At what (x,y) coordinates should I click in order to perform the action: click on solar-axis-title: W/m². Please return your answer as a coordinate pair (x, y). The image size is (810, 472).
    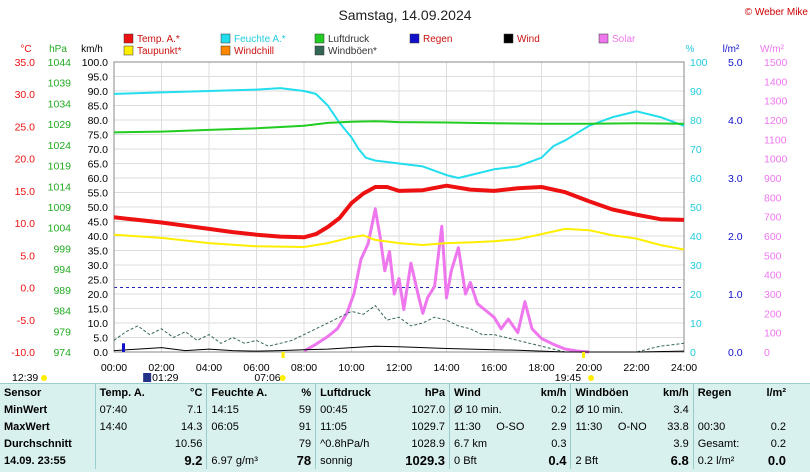
    Looking at the image, I should click on (772, 49).